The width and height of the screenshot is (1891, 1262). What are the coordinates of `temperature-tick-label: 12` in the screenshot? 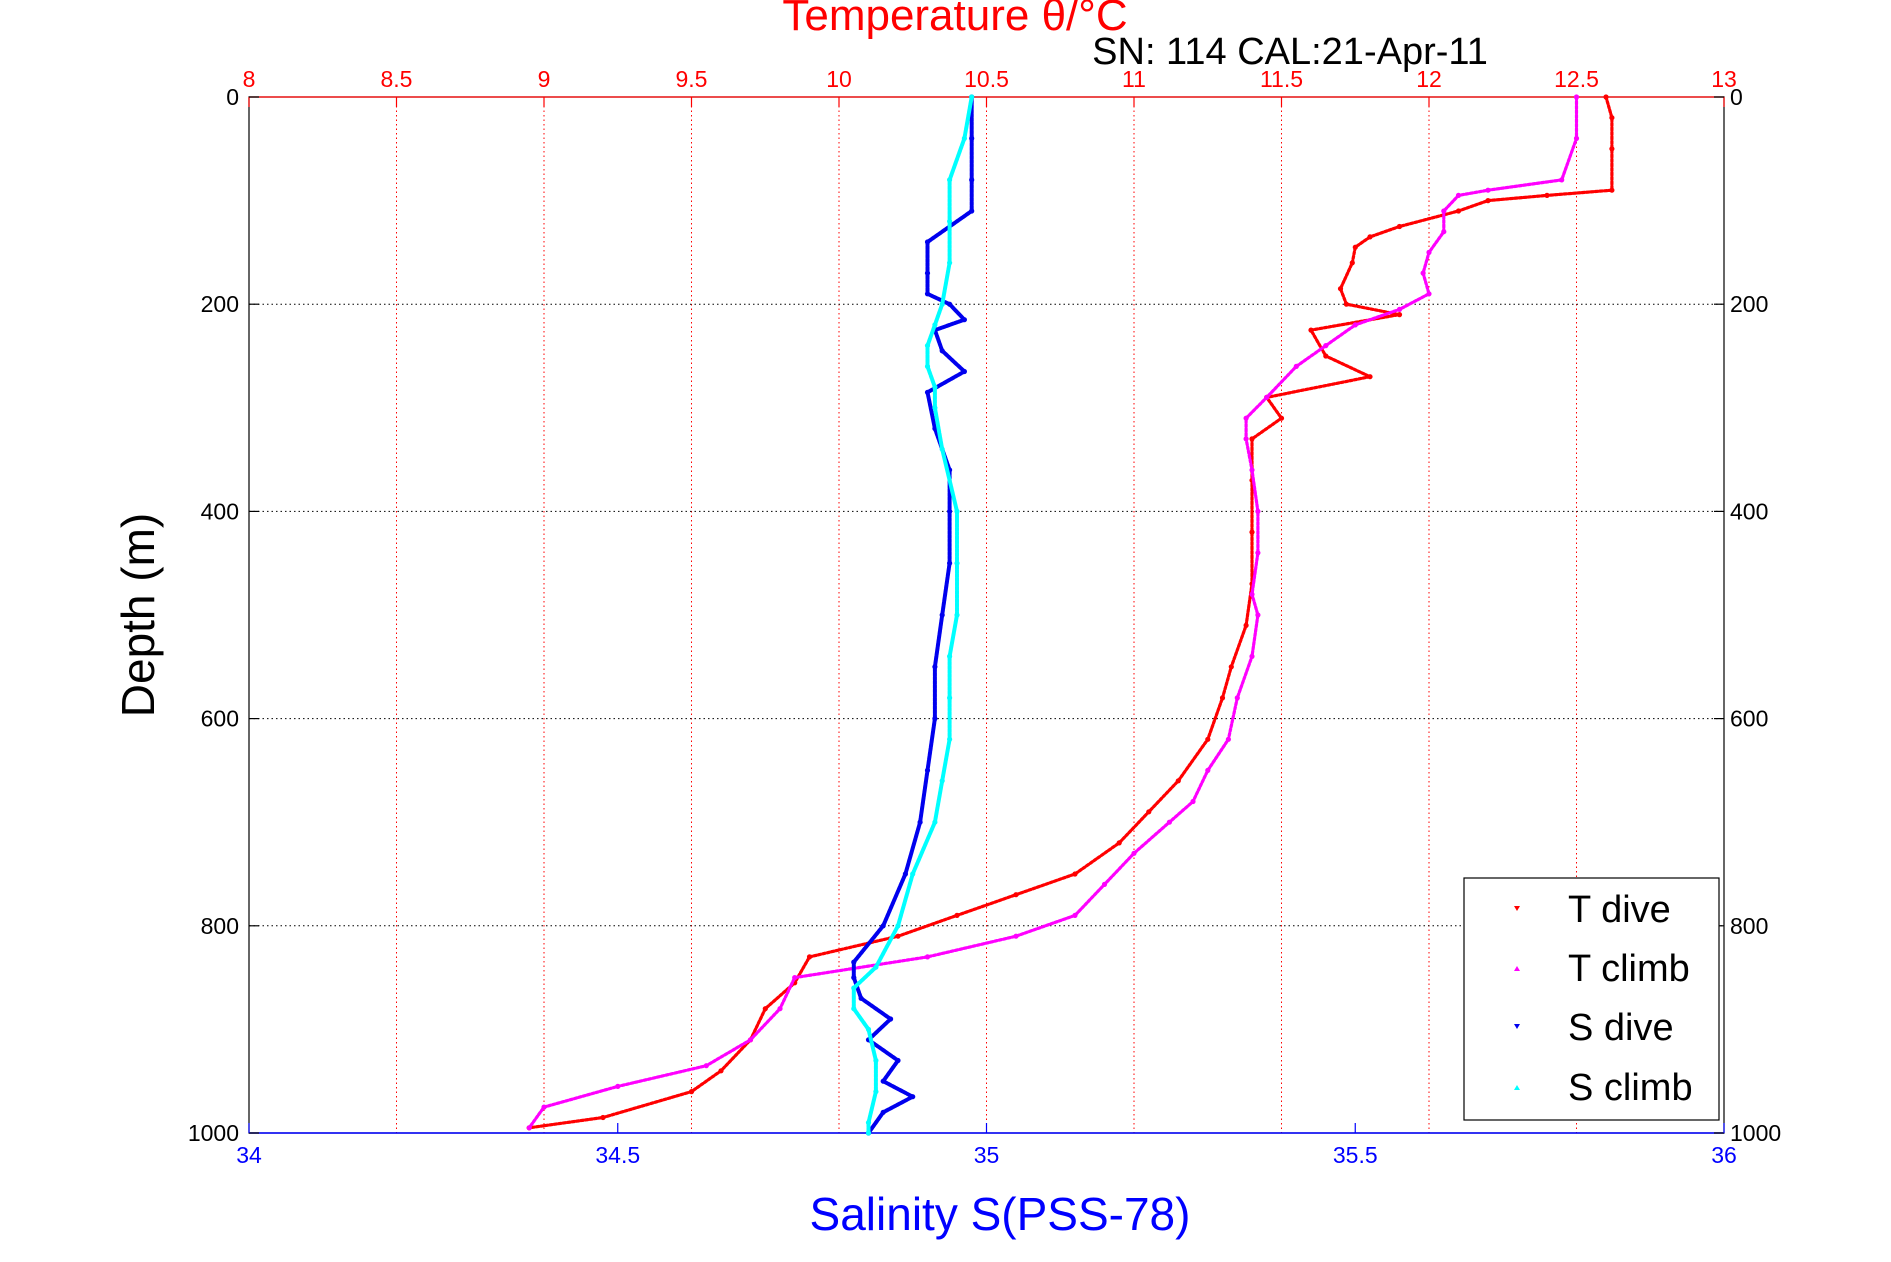 It's located at (1429, 79).